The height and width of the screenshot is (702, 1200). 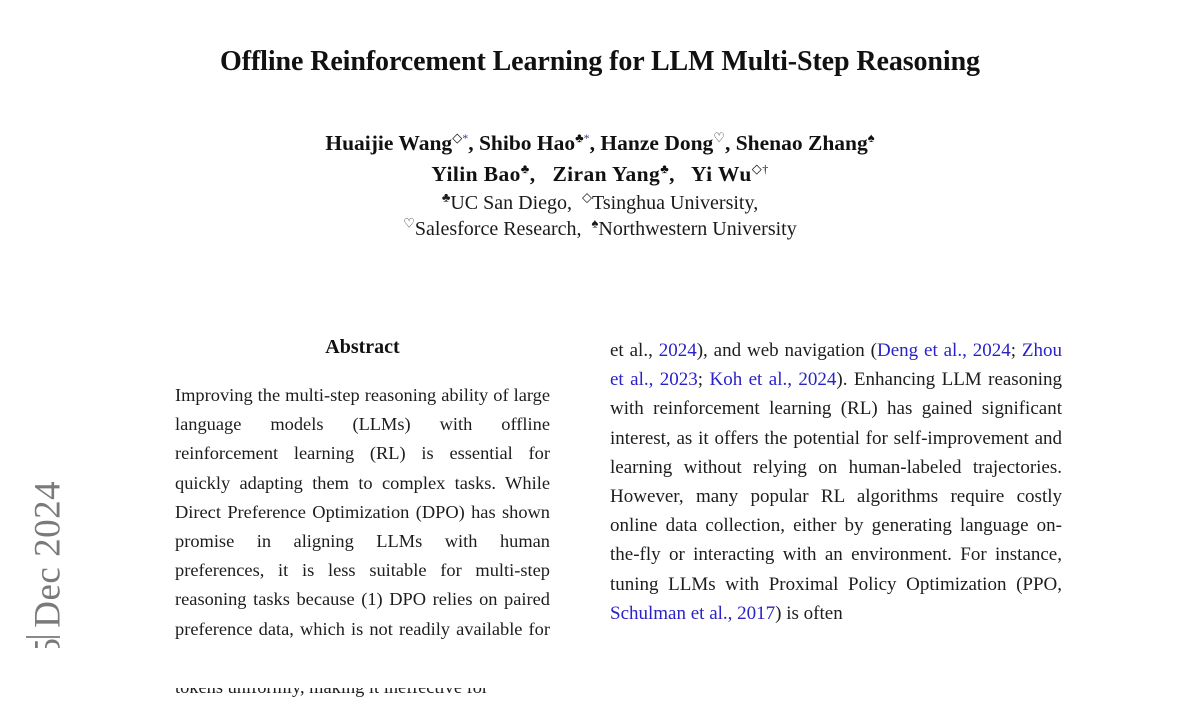 I want to click on abstract-heading: Abstract, so click(x=362, y=347).